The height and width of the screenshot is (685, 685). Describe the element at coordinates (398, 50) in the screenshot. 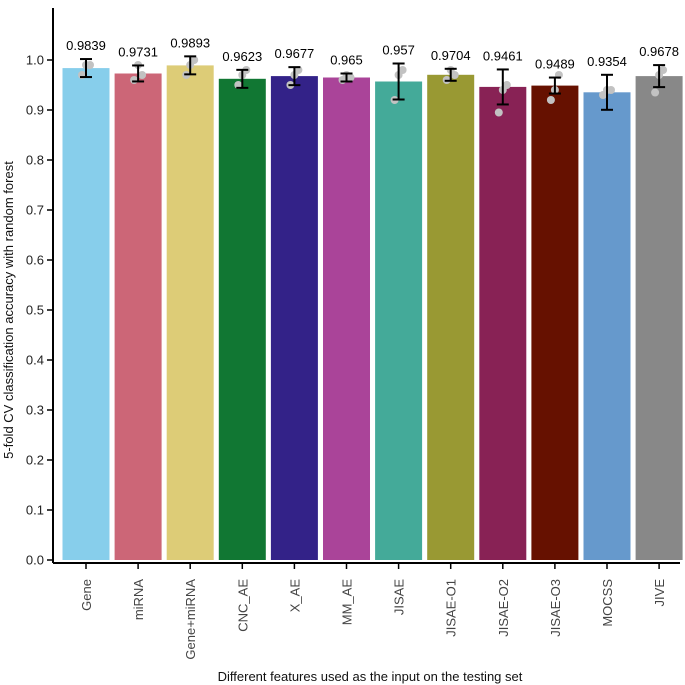

I see `value-label-jisae: 0.957` at that location.